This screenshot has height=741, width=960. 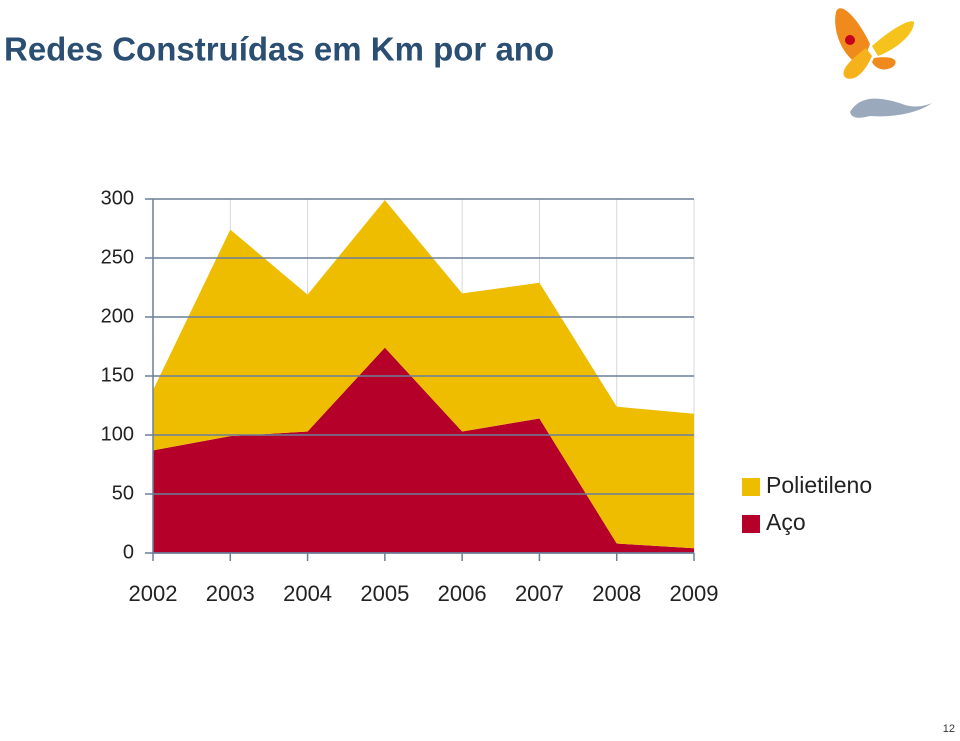 What do you see at coordinates (117, 375) in the screenshot?
I see `y-tick-label: 150` at bounding box center [117, 375].